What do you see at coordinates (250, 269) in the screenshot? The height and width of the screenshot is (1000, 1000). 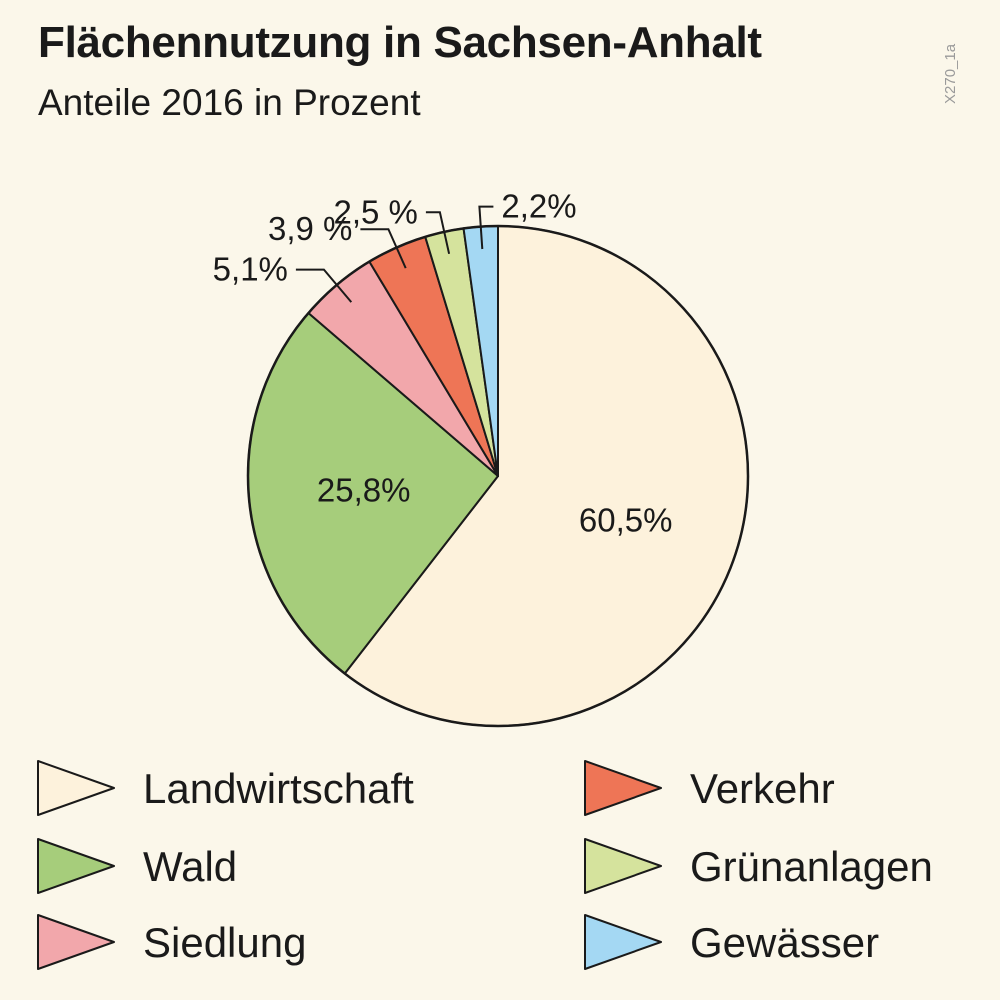 I see `slice-label-siedlung: 5,1%` at bounding box center [250, 269].